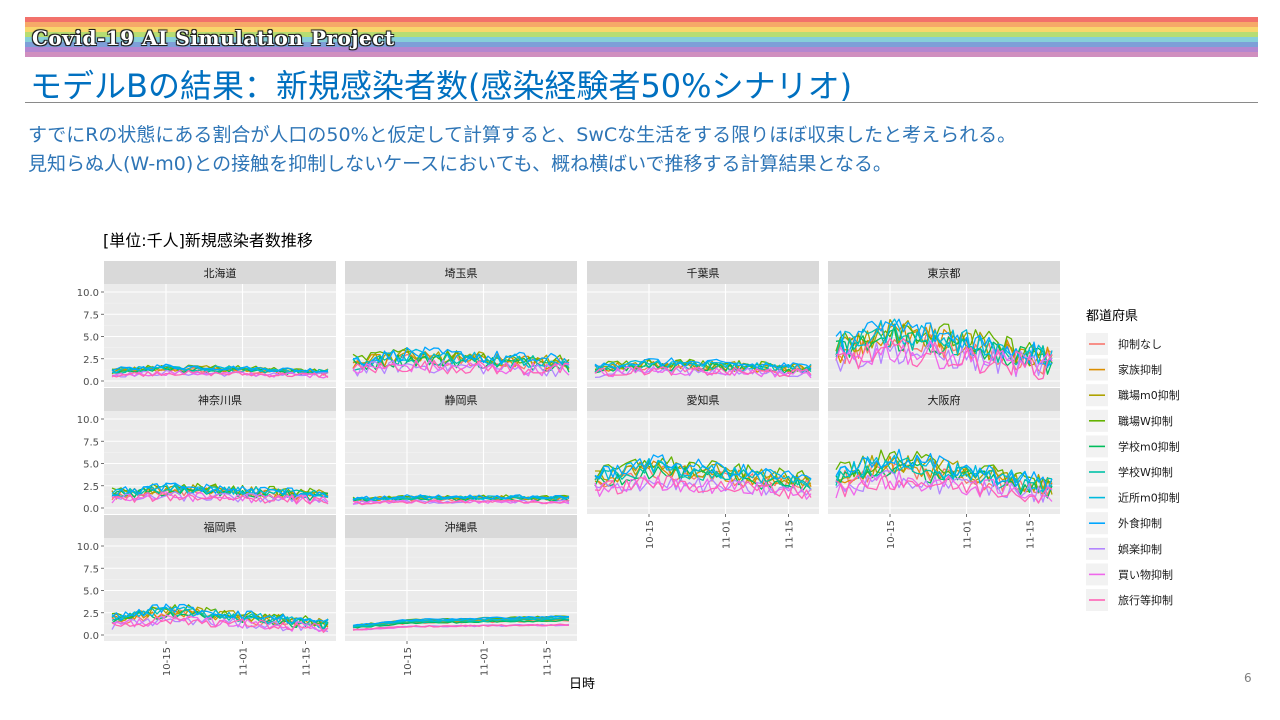  I want to click on facet-label: 埼玉県, so click(461, 273).